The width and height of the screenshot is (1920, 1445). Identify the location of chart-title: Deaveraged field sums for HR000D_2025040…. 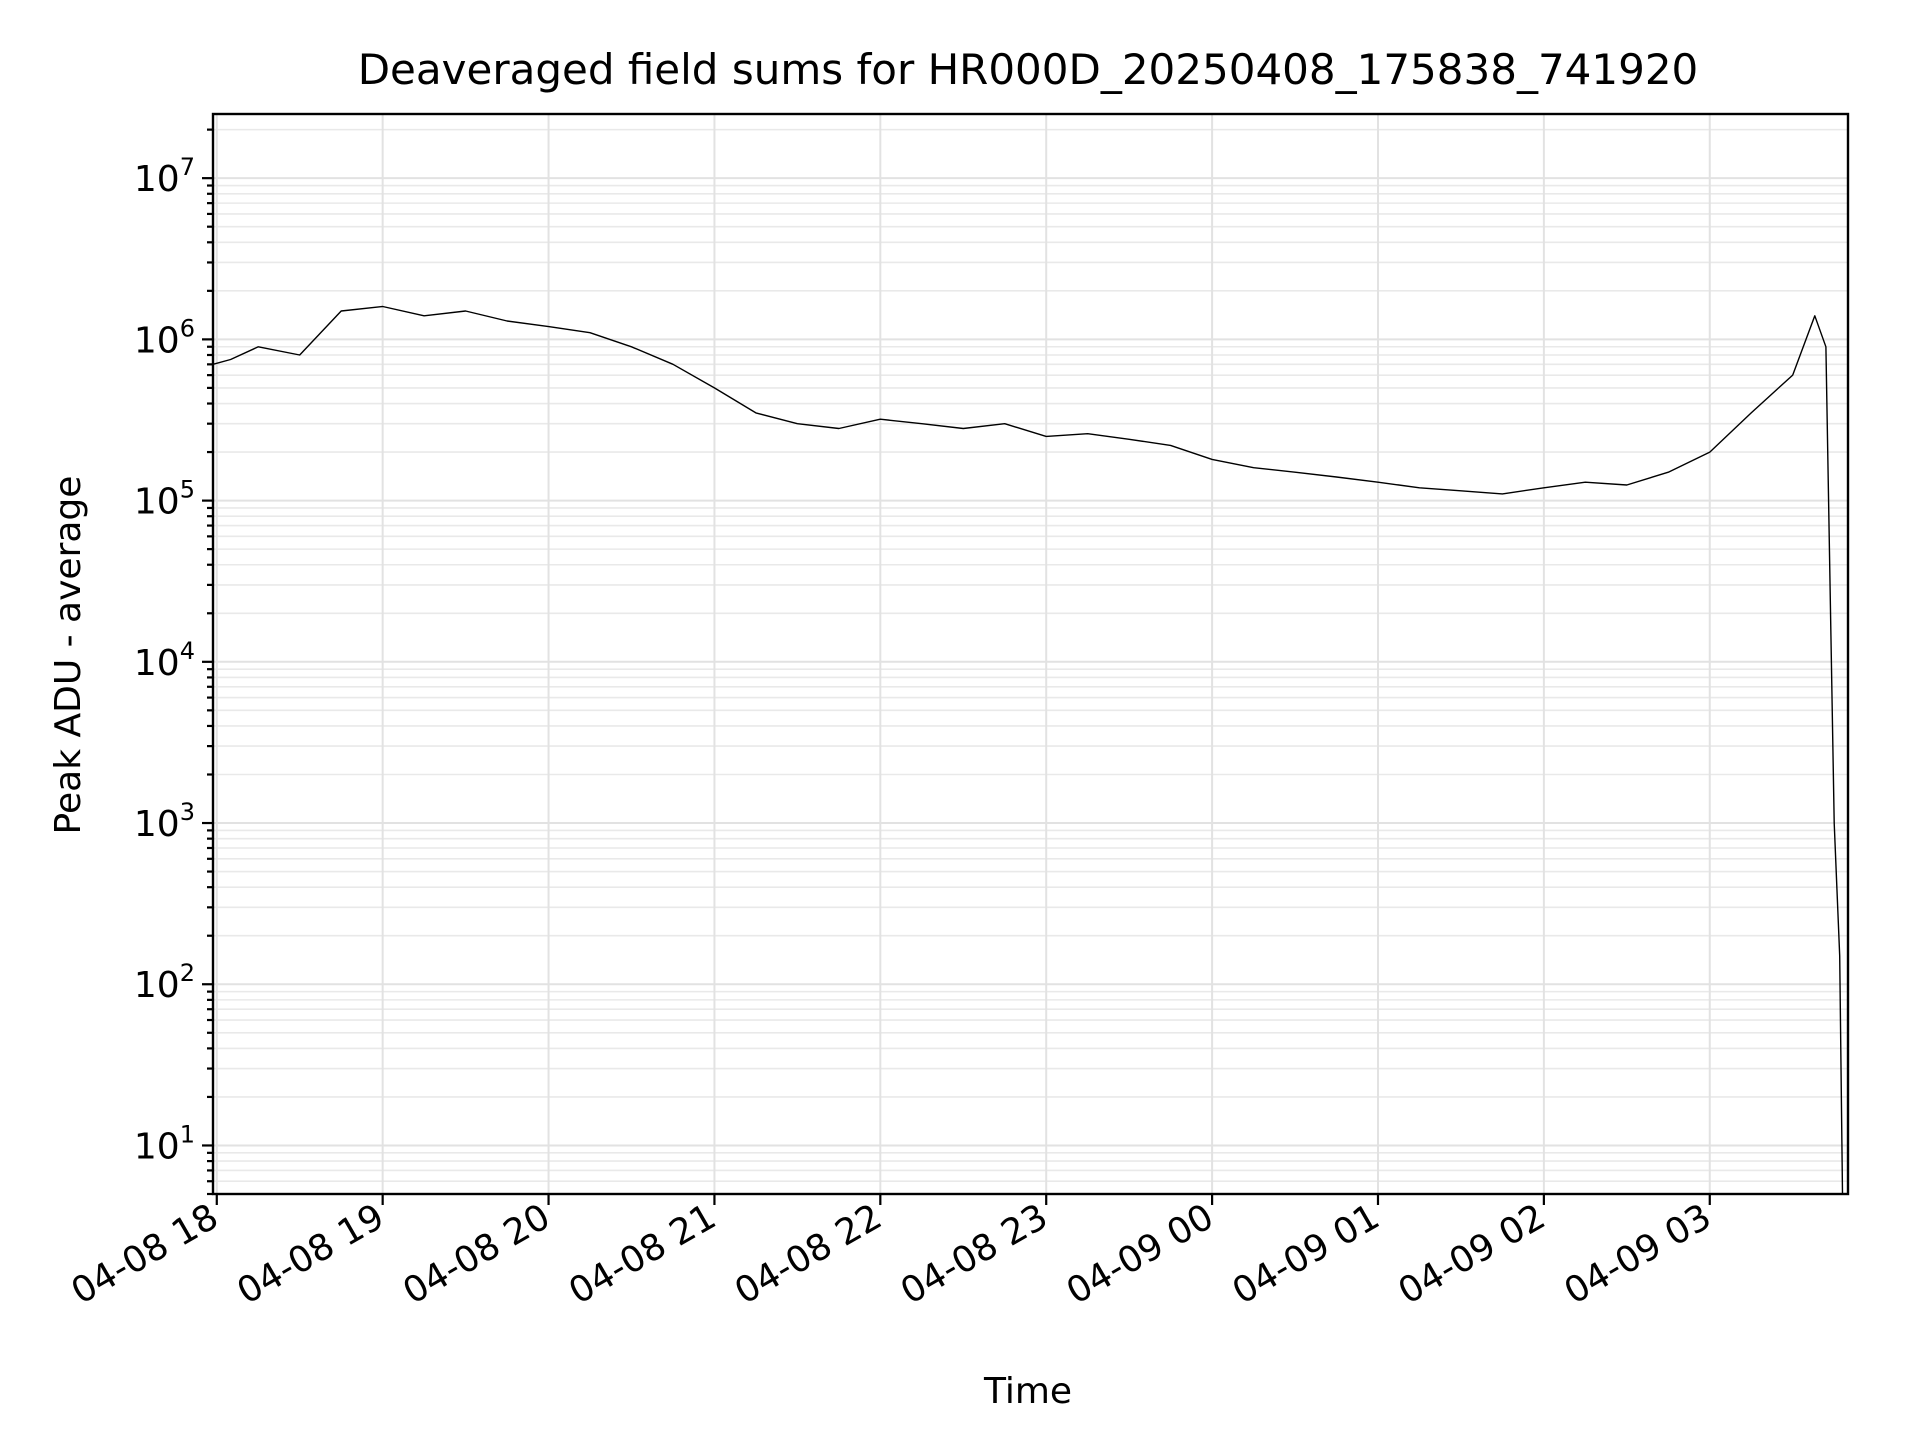
(1028, 69).